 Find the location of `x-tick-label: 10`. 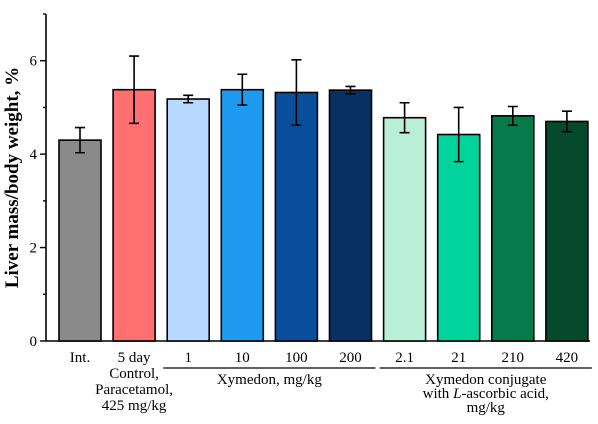

x-tick-label: 10 is located at coordinates (242, 358).